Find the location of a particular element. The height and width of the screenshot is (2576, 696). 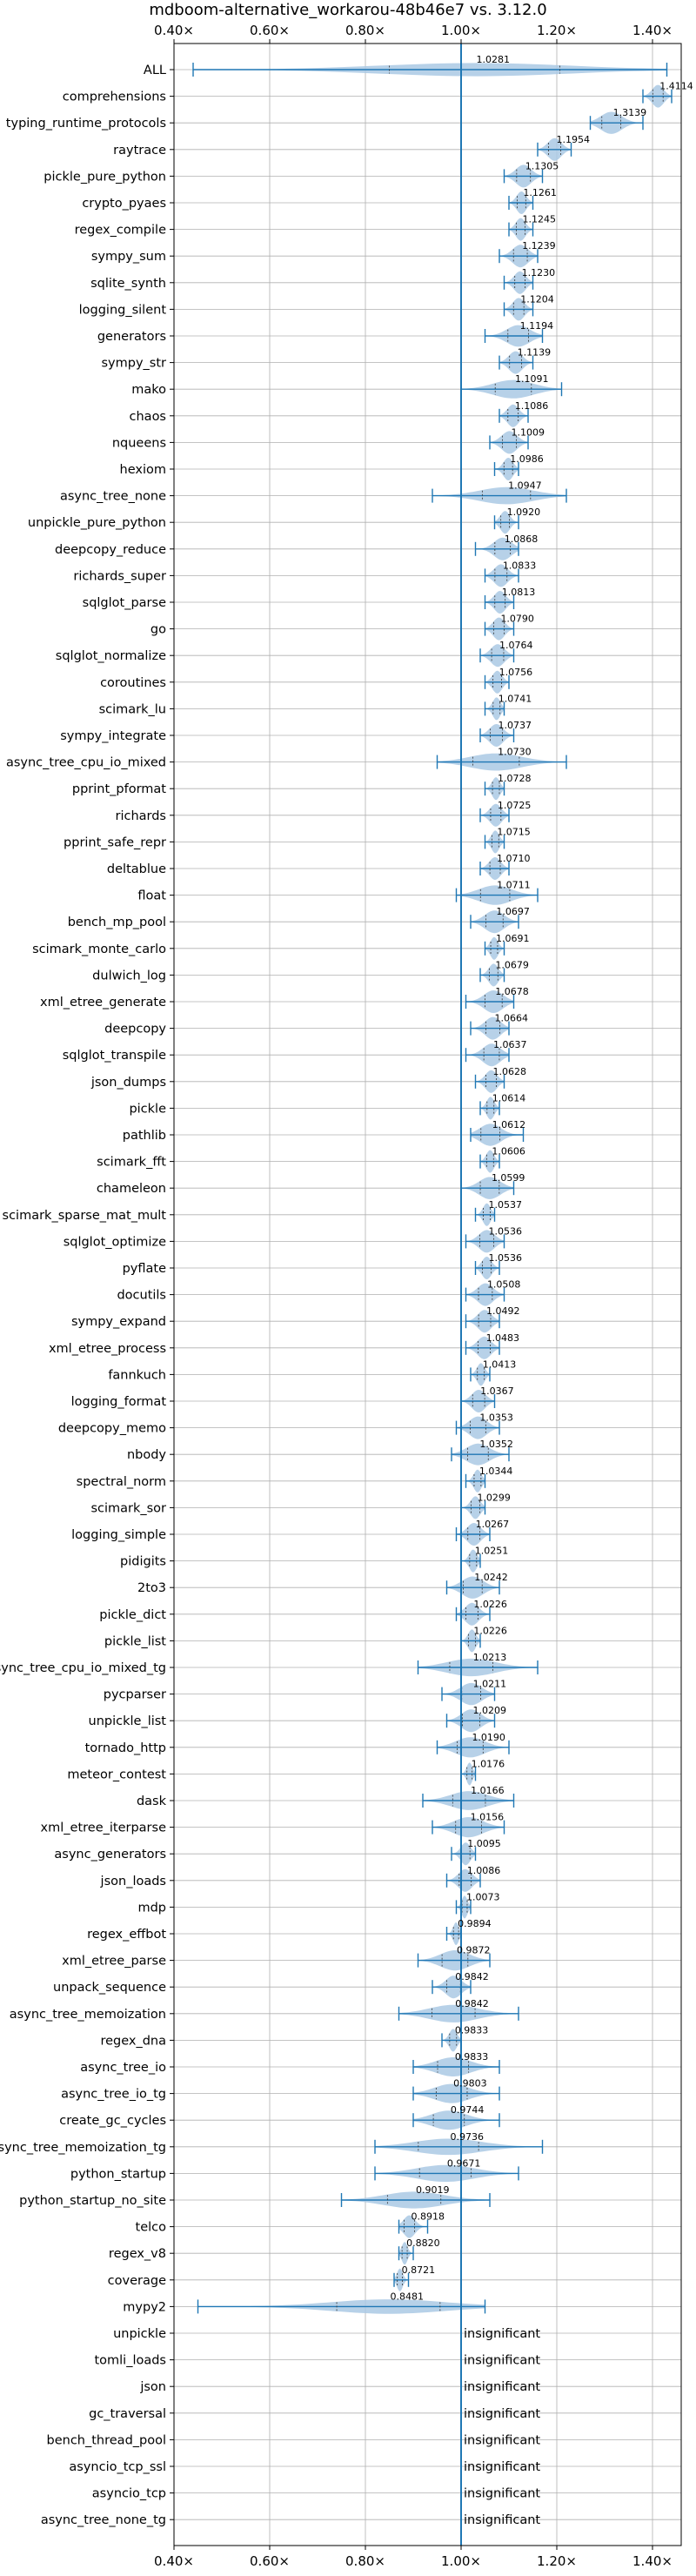

y-tick-label: richards_super is located at coordinates (119, 576).